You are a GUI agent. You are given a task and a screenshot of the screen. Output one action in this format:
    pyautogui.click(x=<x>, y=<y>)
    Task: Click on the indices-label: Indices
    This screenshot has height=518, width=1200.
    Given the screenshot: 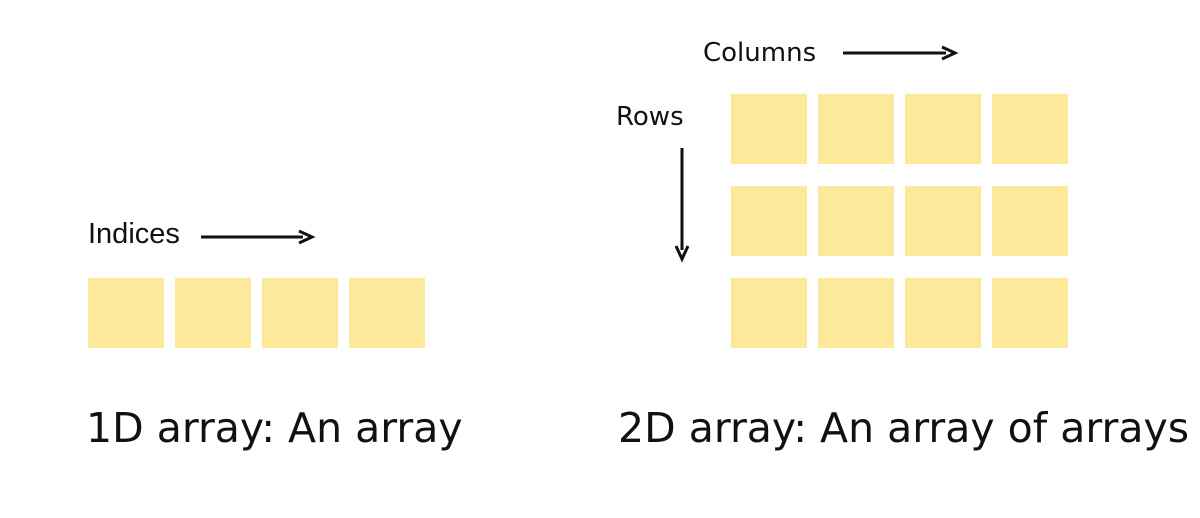 What is the action you would take?
    pyautogui.click(x=134, y=234)
    